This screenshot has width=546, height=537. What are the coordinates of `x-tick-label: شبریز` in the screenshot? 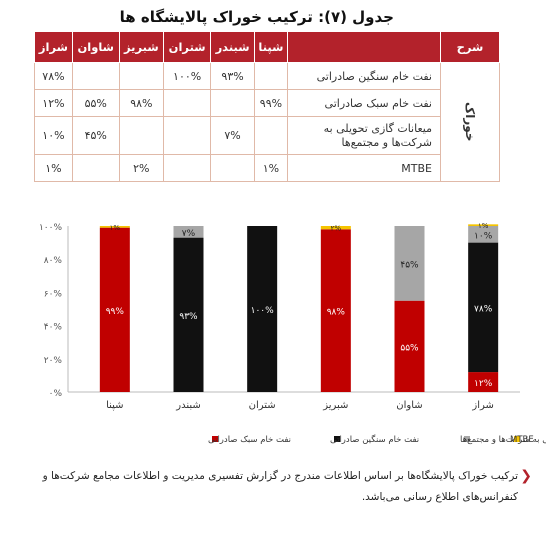 It's located at (335, 405).